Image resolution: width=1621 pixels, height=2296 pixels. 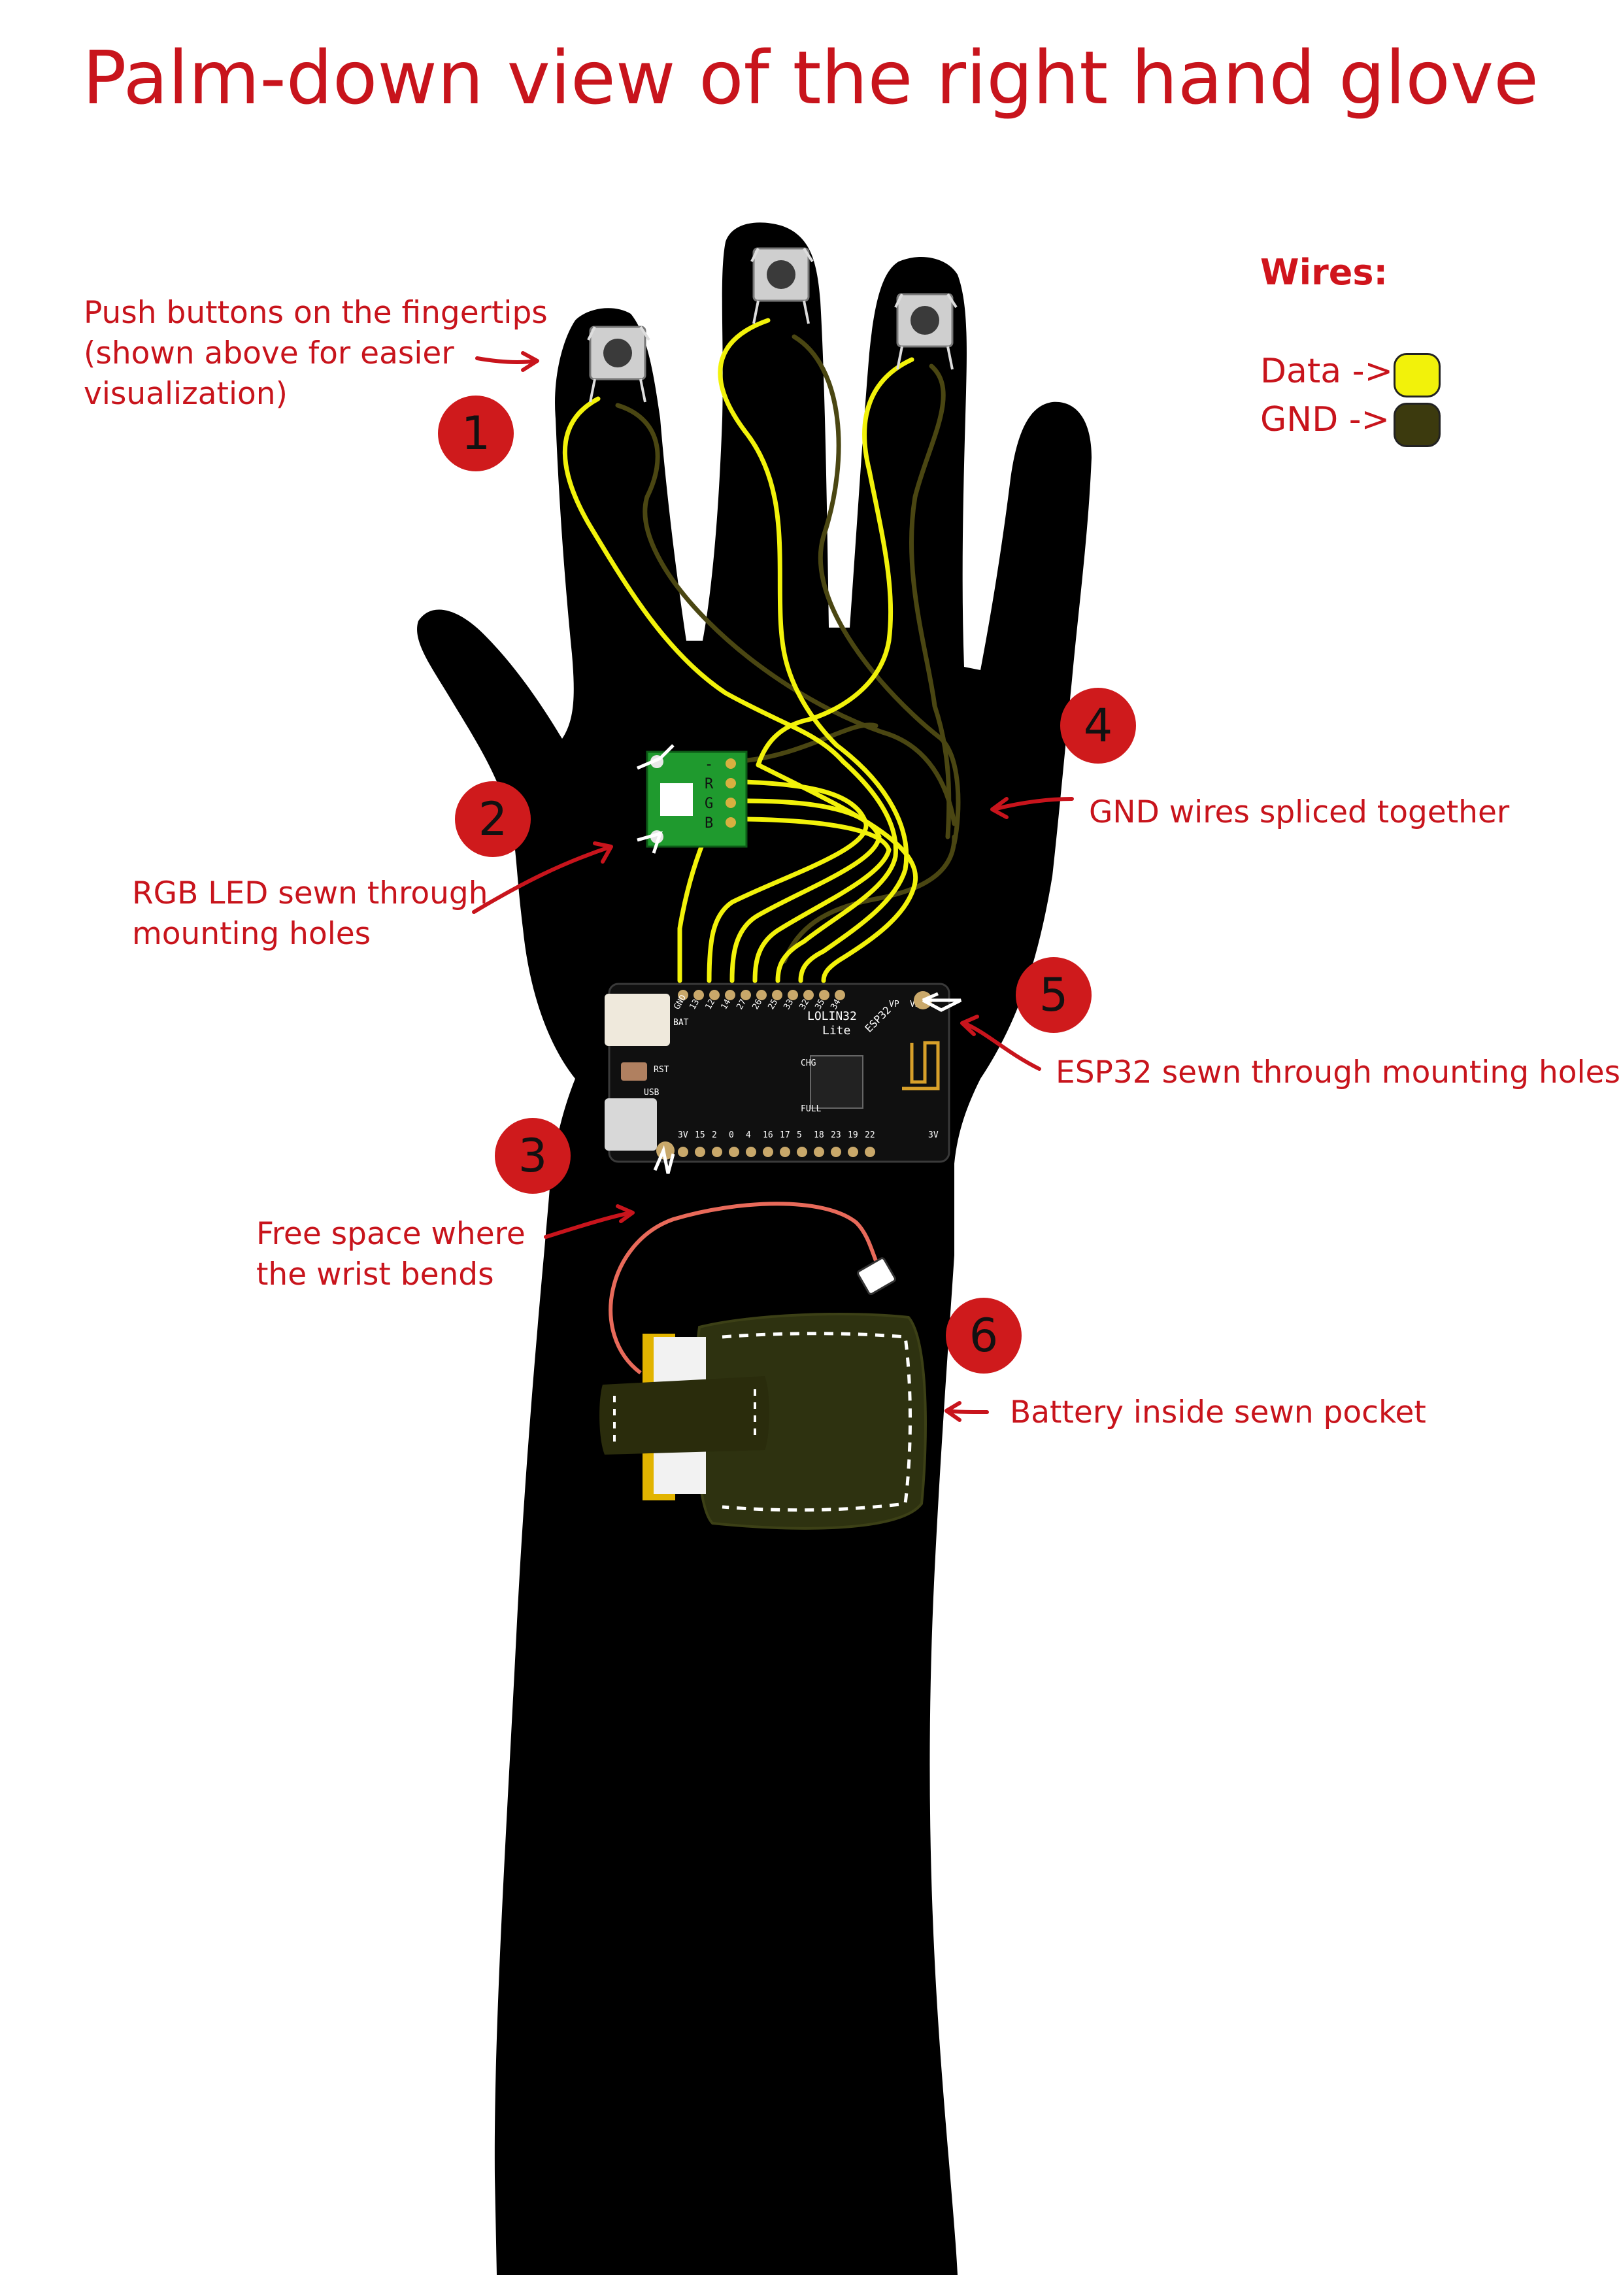 I want to click on esp32-pin-label: 14, so click(x=726, y=1004).